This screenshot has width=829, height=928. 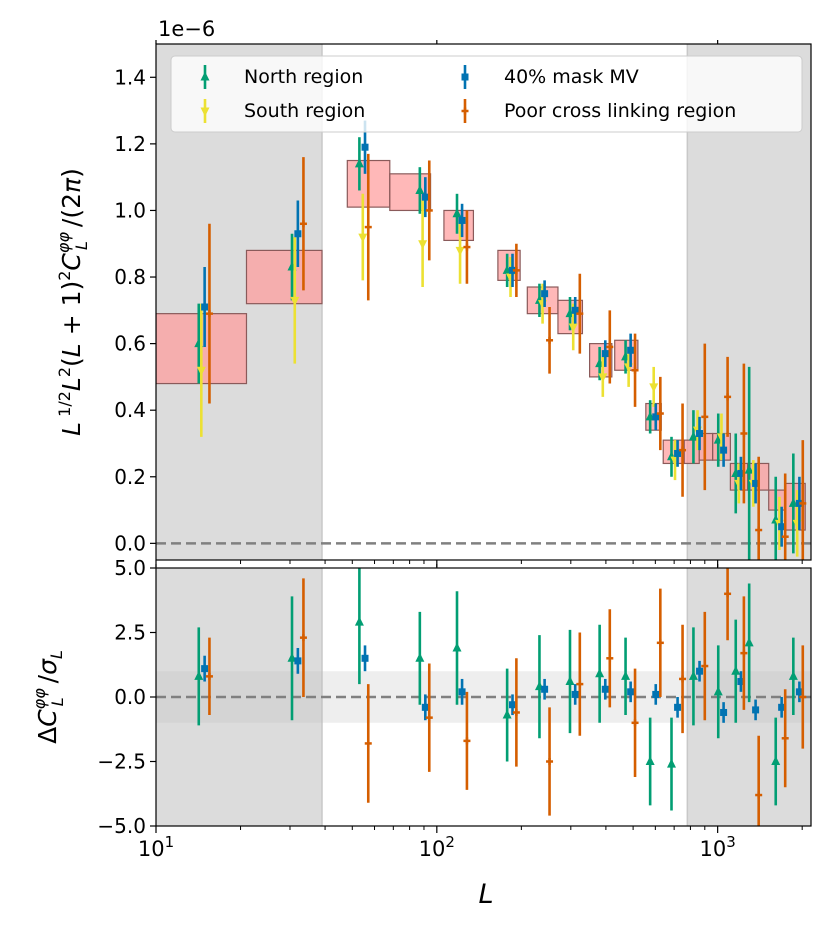 What do you see at coordinates (130, 477) in the screenshot?
I see `y-tick-label: 0.2` at bounding box center [130, 477].